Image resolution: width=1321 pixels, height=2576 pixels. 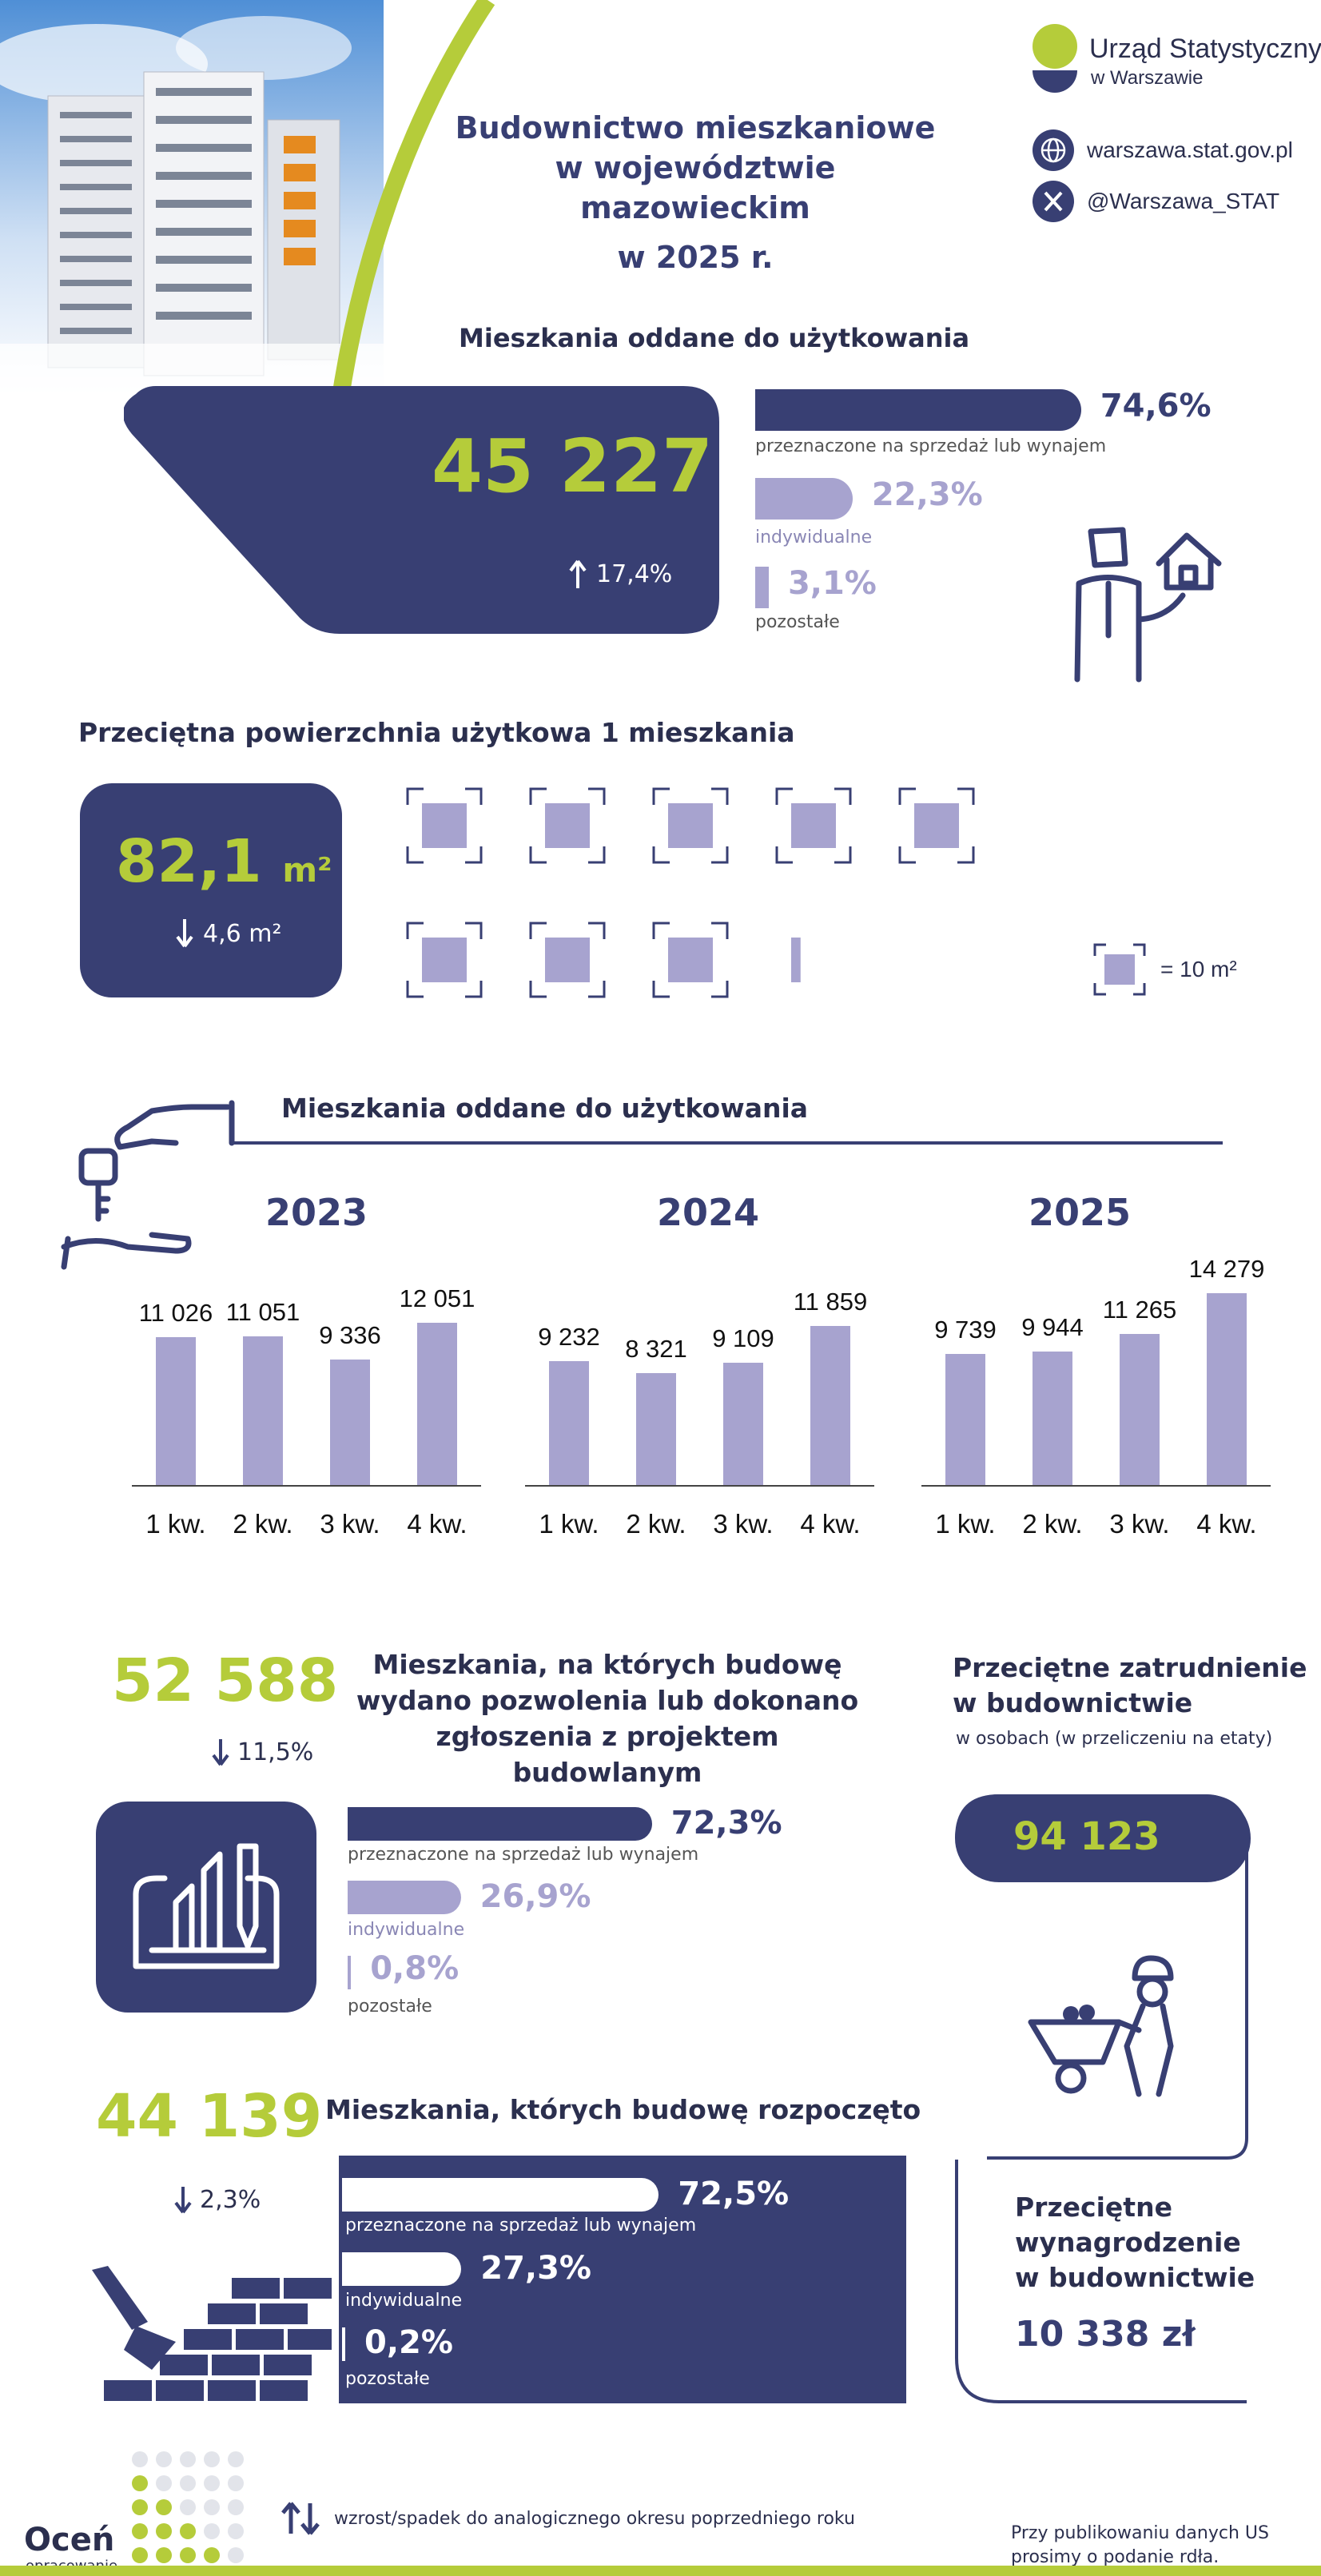 What do you see at coordinates (726, 1823) in the screenshot?
I see `share-pct: 72,3%` at bounding box center [726, 1823].